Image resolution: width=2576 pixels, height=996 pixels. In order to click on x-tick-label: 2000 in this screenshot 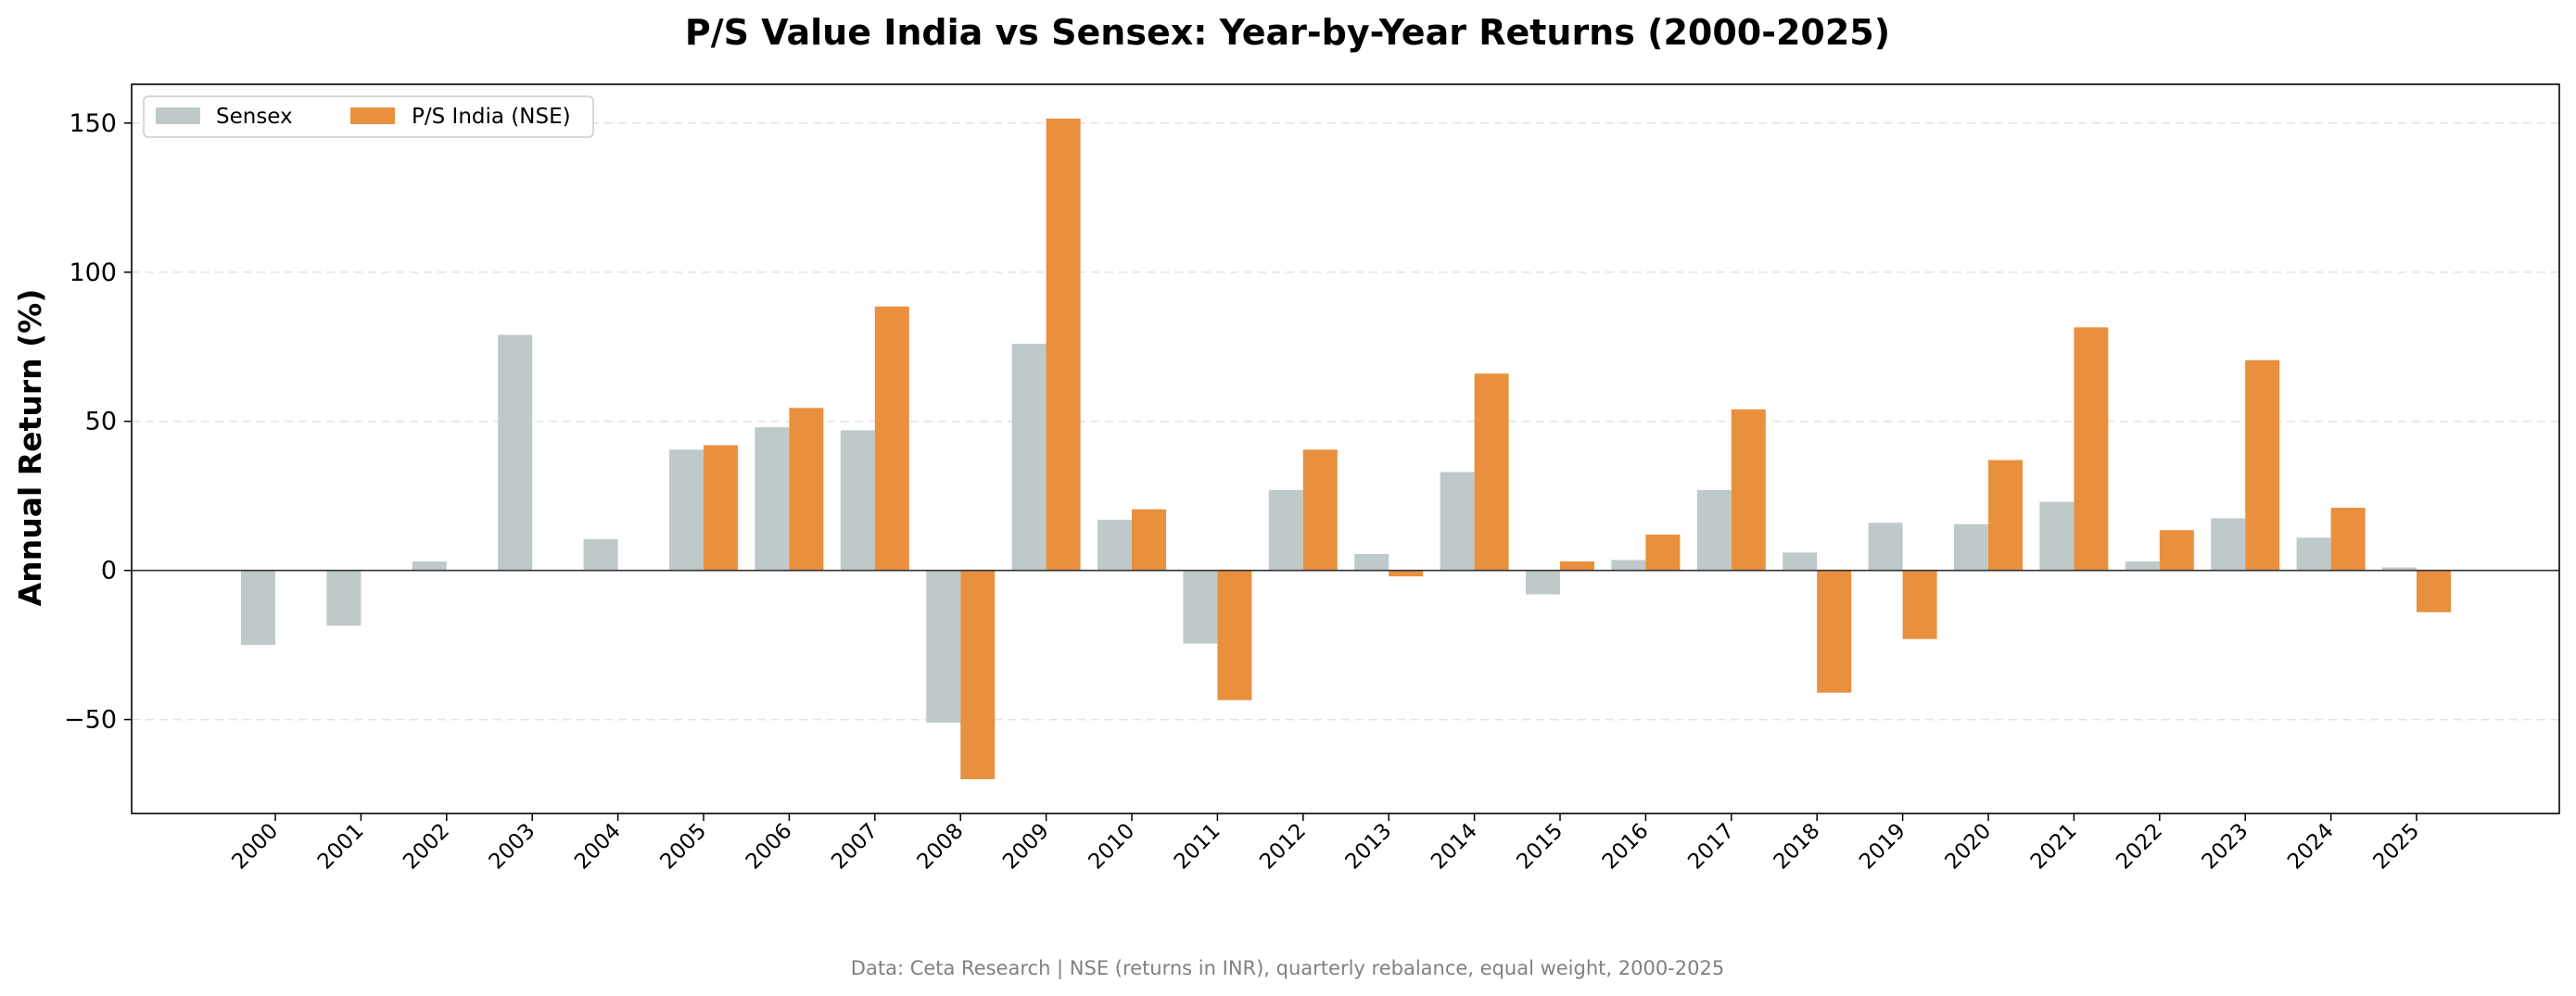, I will do `click(255, 847)`.